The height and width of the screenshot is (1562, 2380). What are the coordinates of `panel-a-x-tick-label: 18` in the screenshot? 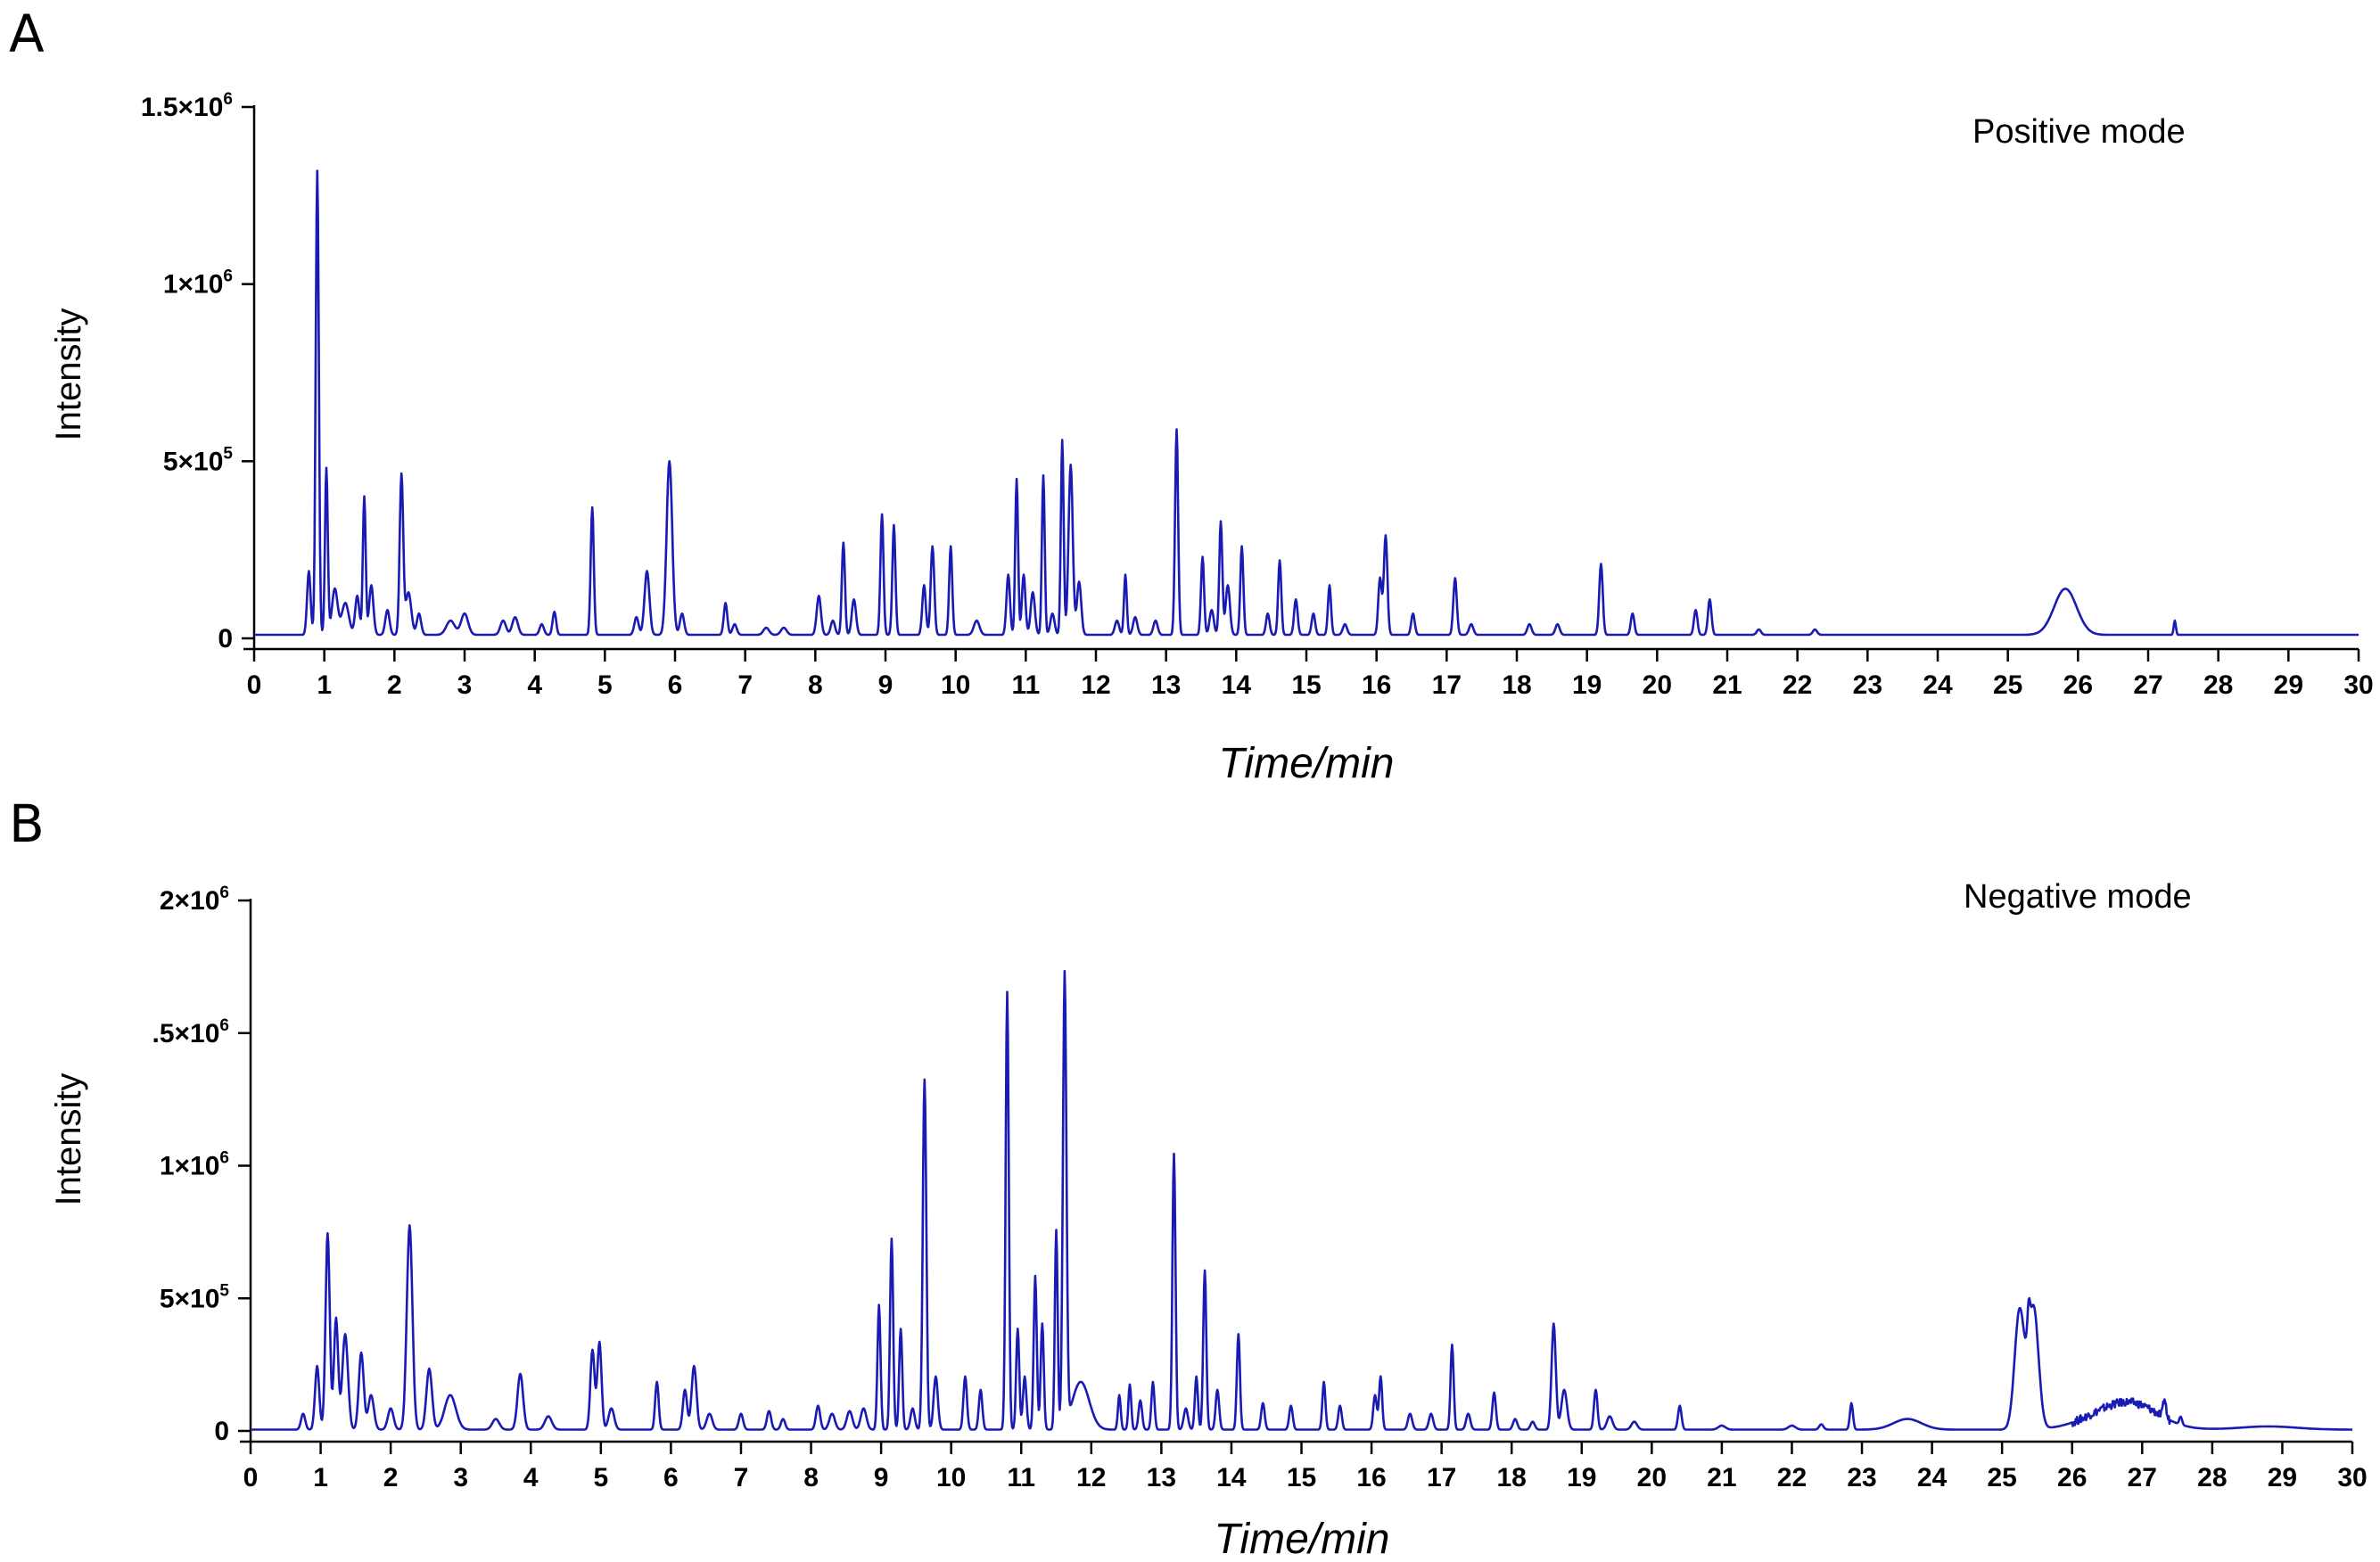 It's located at (1516, 685).